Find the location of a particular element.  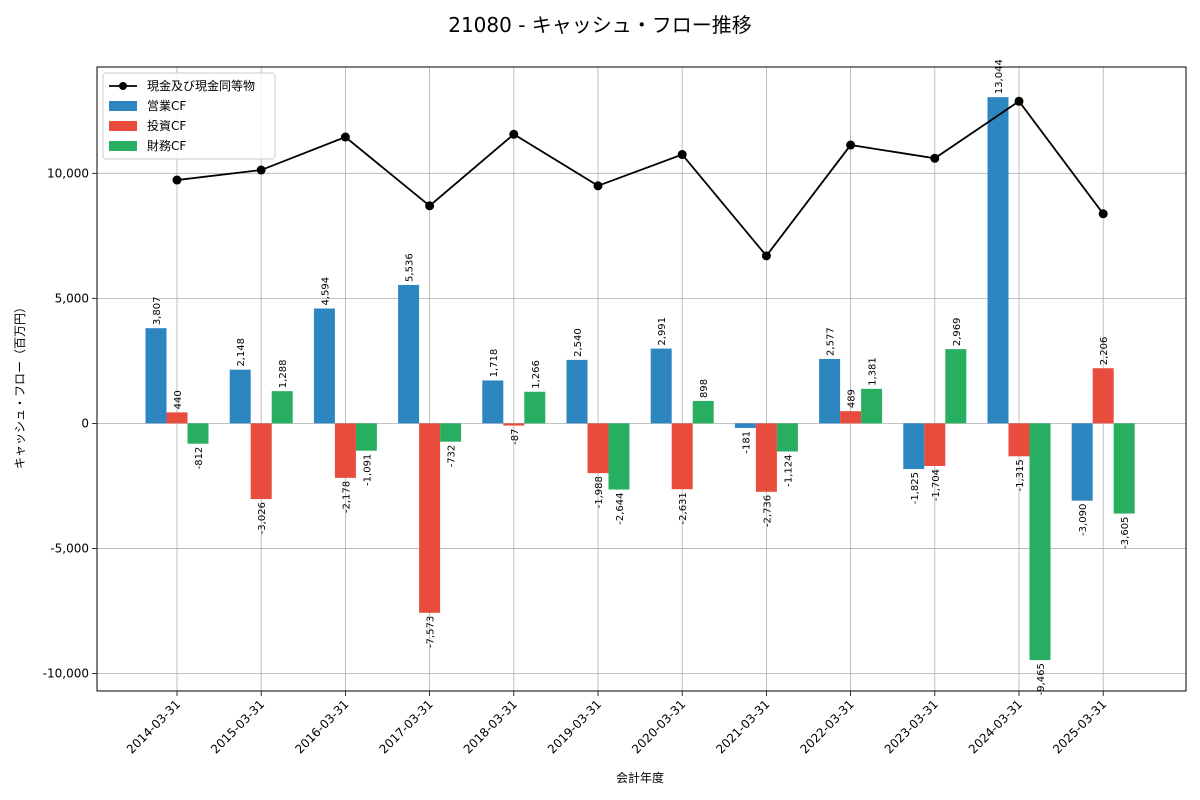

x-axis-title: 会計年度 is located at coordinates (640, 777).